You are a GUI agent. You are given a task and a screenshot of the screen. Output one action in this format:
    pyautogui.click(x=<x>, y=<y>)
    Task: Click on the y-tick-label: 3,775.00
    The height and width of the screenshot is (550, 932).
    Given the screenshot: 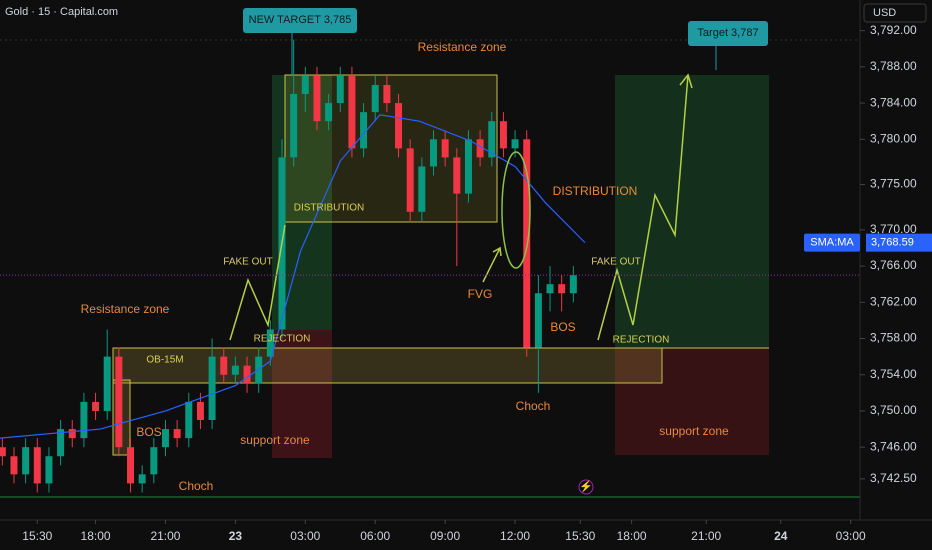 What is the action you would take?
    pyautogui.click(x=893, y=184)
    